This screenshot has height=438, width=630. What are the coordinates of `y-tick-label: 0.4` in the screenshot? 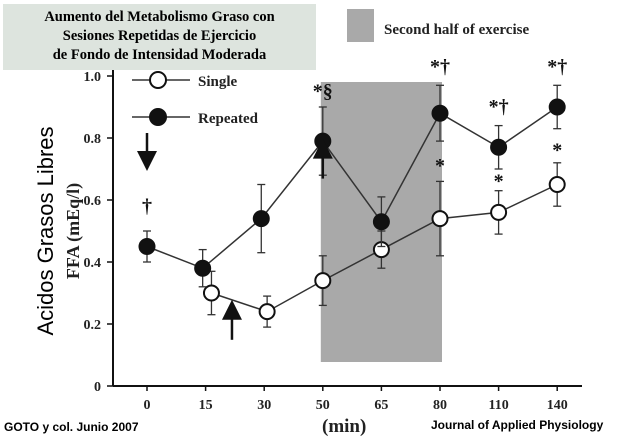 It's located at (93, 263).